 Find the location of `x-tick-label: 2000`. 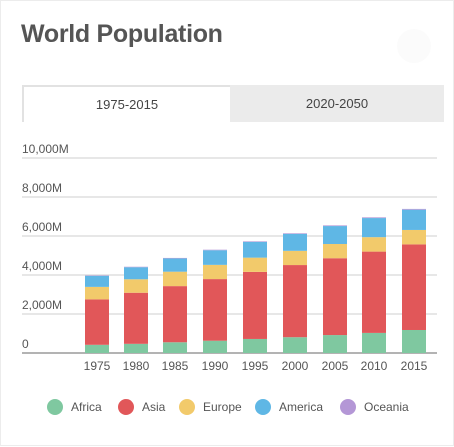

x-tick-label: 2000 is located at coordinates (295, 366).